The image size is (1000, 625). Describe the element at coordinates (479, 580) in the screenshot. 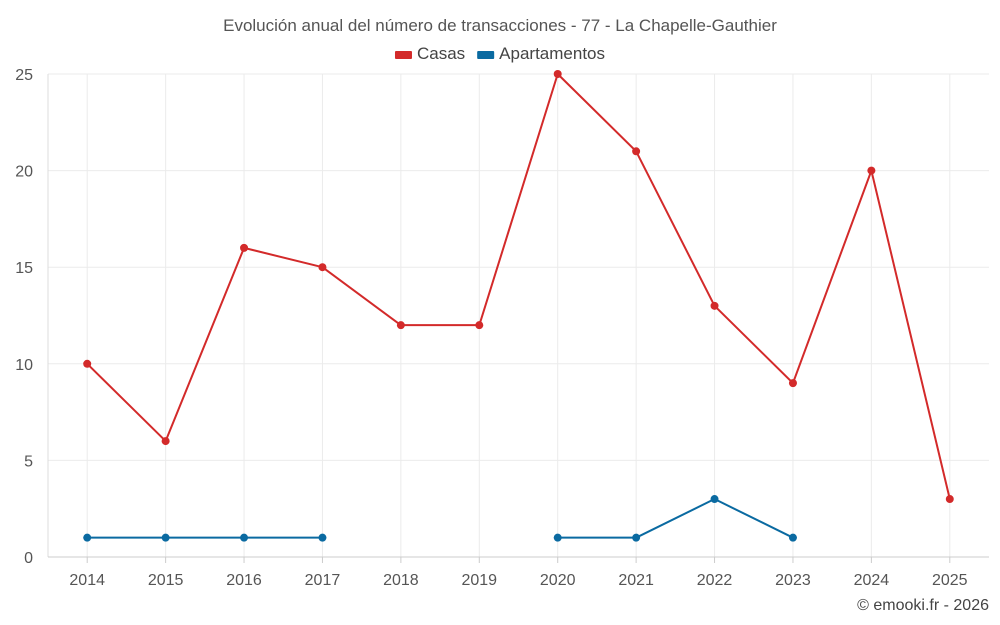

I see `x-tick-label: 2019` at that location.